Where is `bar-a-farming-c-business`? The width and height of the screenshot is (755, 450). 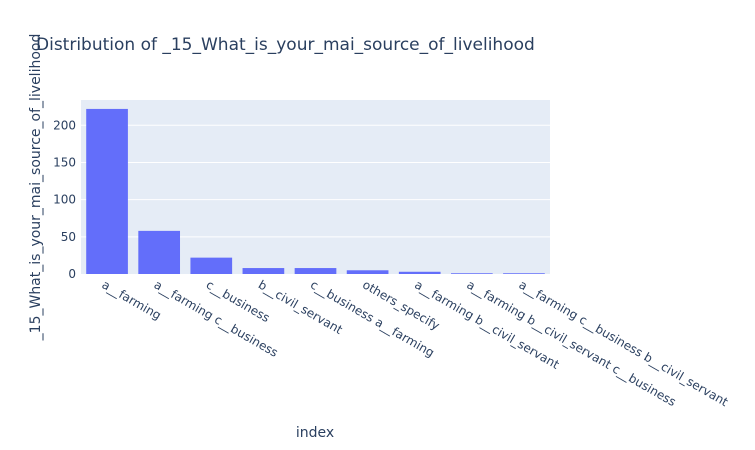 bar-a-farming-c-business is located at coordinates (159, 252).